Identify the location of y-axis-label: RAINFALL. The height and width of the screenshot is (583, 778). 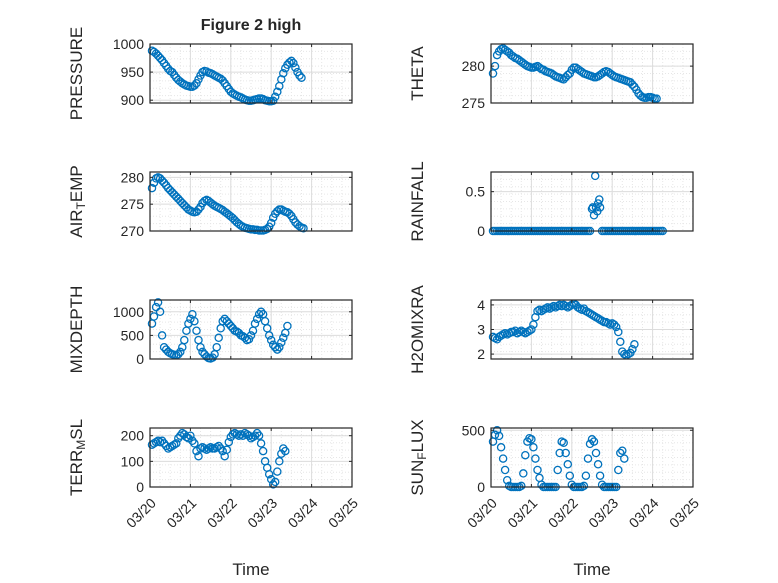
(417, 201).